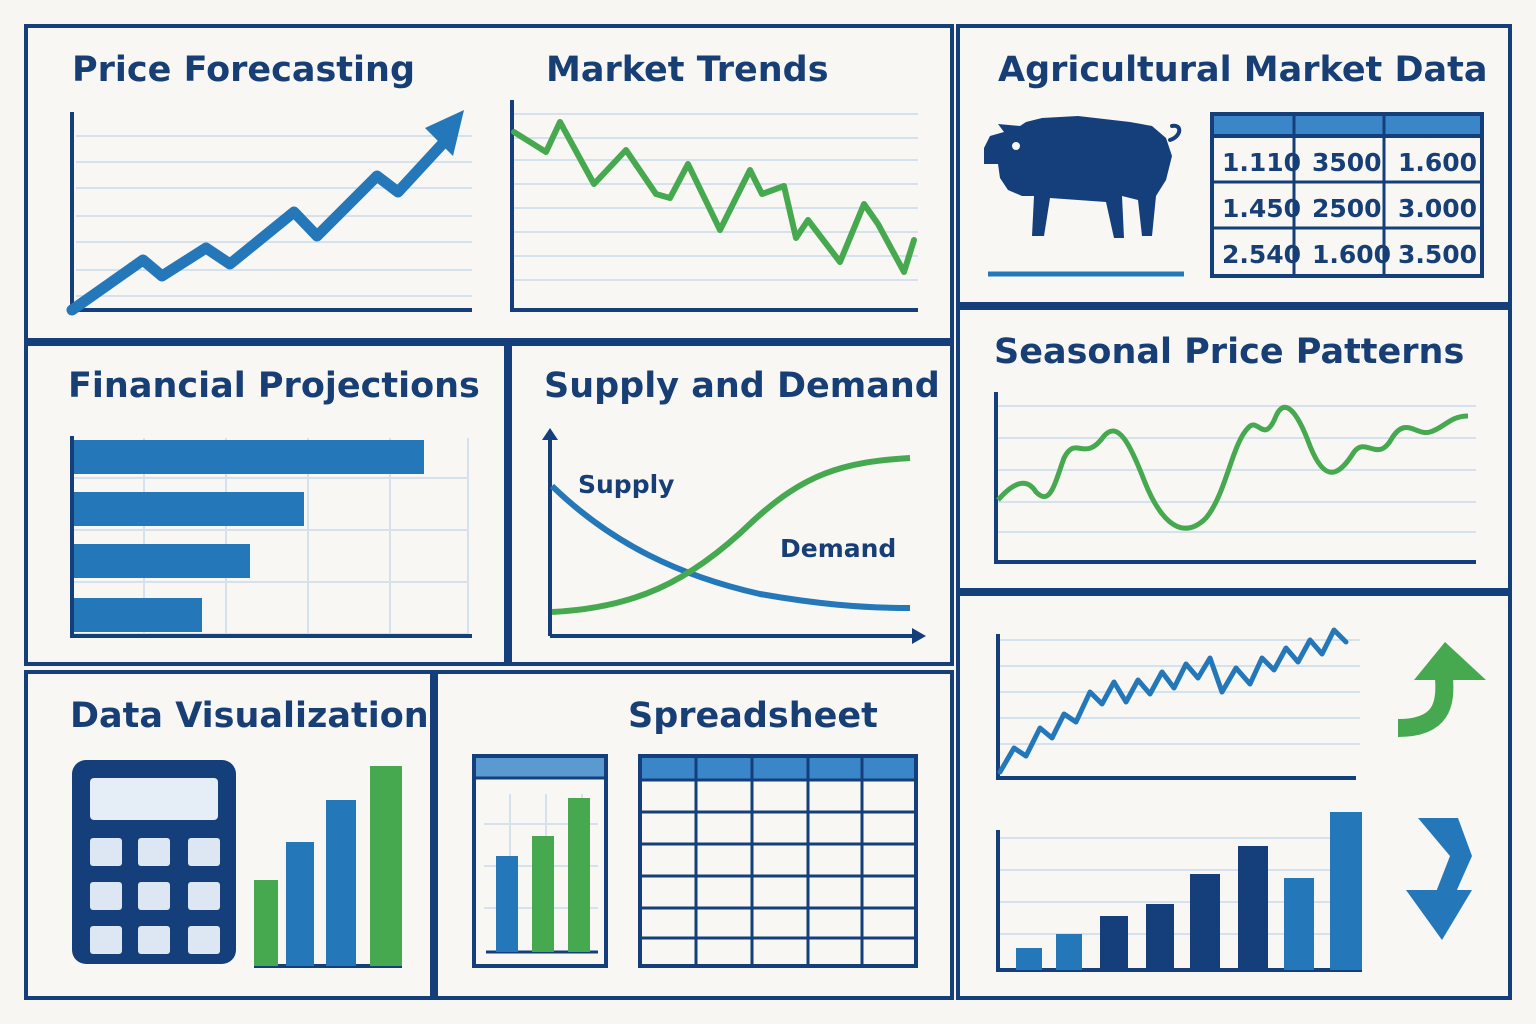 This screenshot has height=1024, width=1536. What do you see at coordinates (626, 484) in the screenshot?
I see `supply-label: Supply` at bounding box center [626, 484].